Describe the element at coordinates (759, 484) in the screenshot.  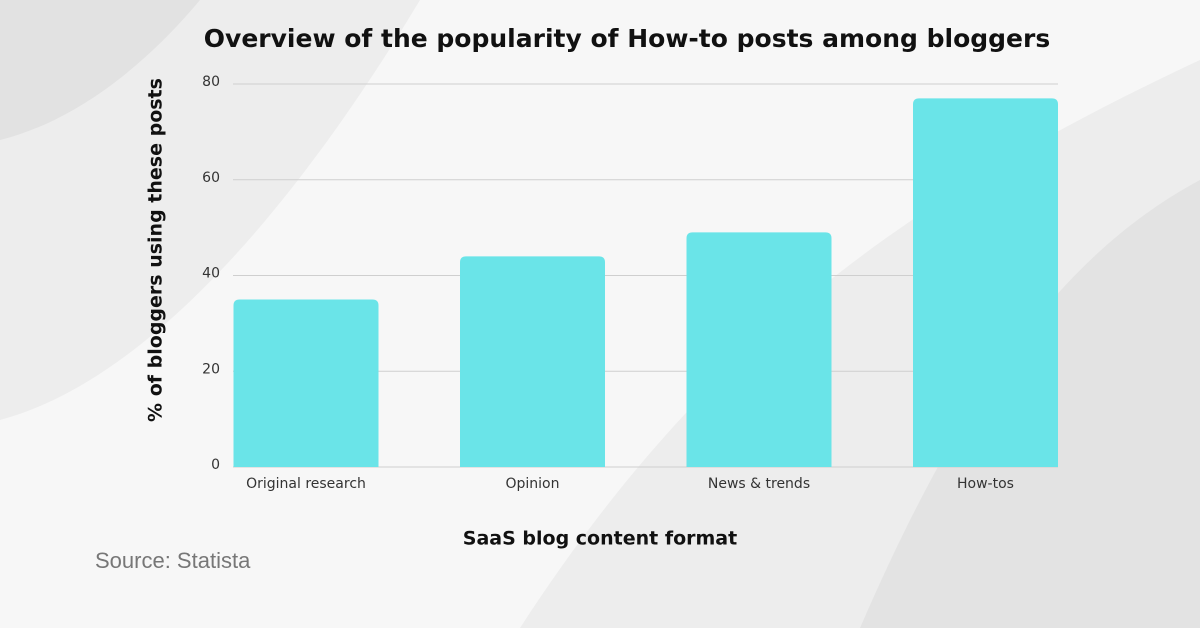
I see `x-tick-label: News & trends` at that location.